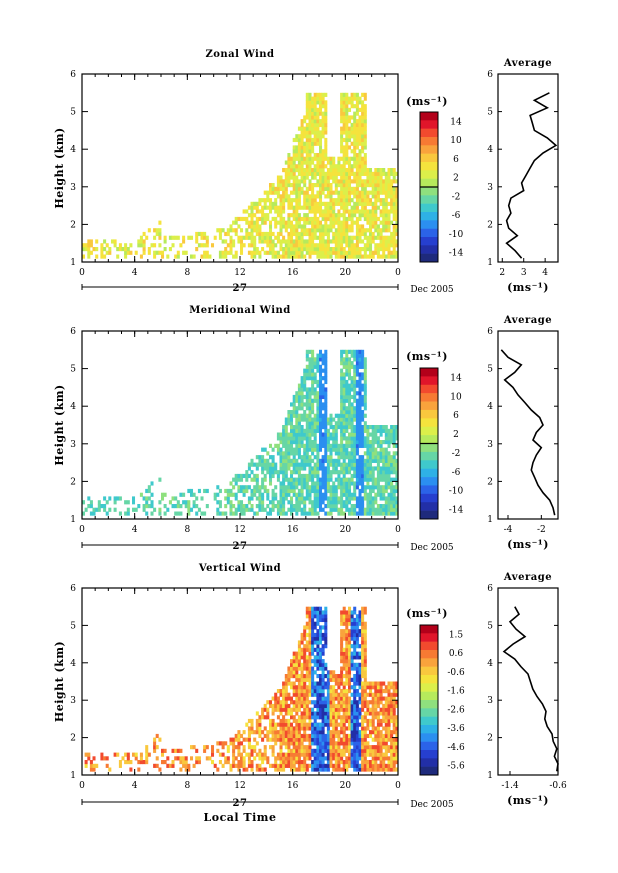 The width and height of the screenshot is (618, 873). What do you see at coordinates (528, 425) in the screenshot?
I see `average-frame` at bounding box center [528, 425].